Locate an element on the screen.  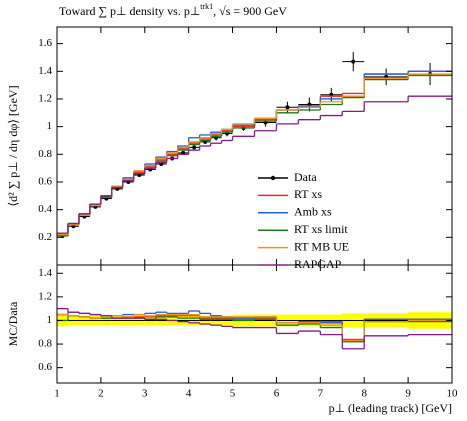
x-tick-label: 5 is located at coordinates (233, 394).